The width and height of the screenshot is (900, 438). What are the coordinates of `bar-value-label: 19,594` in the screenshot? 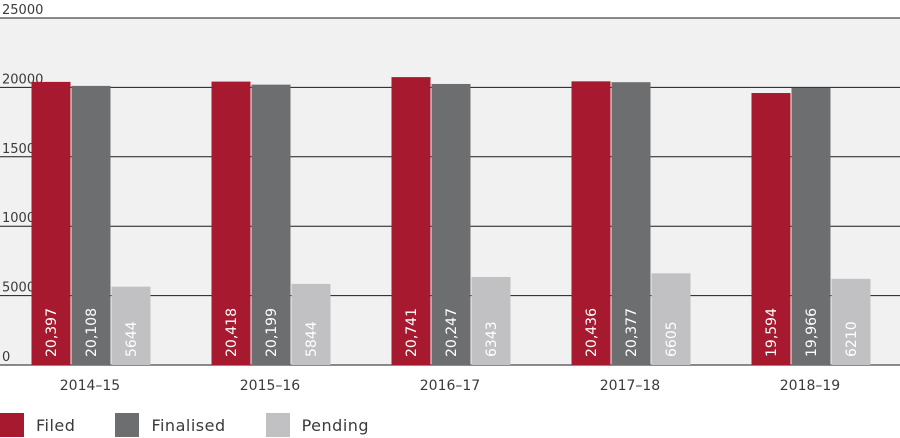 It's located at (772, 332).